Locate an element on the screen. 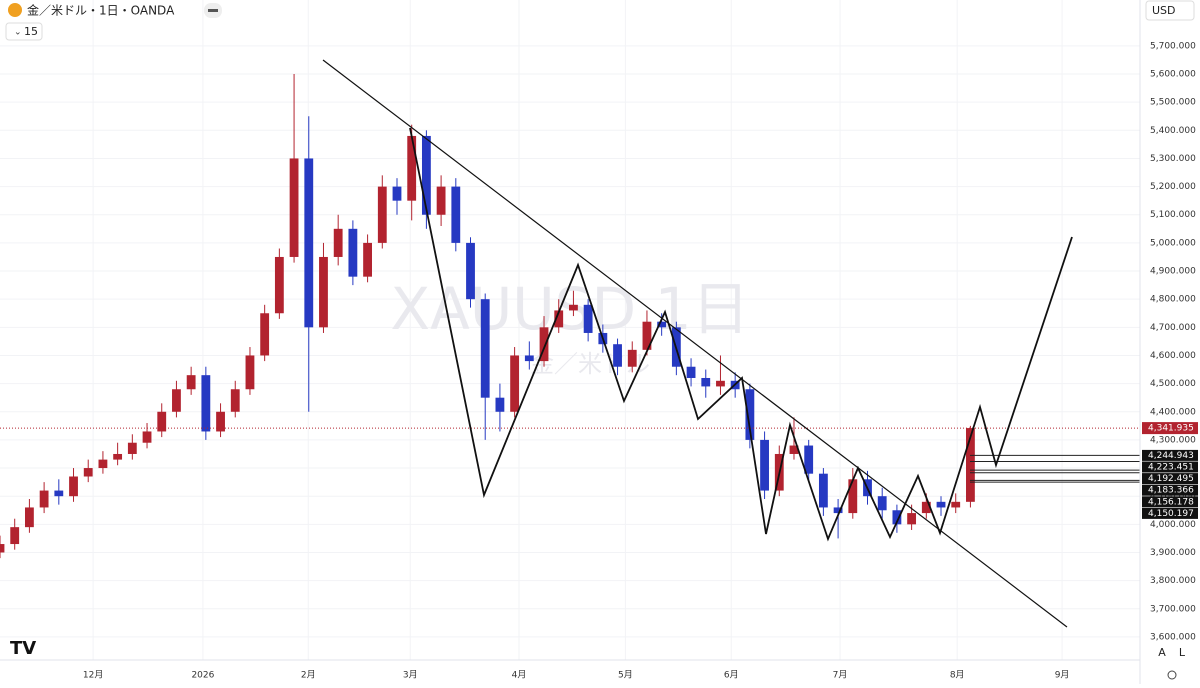  x-tick-label: 12月 is located at coordinates (93, 675).